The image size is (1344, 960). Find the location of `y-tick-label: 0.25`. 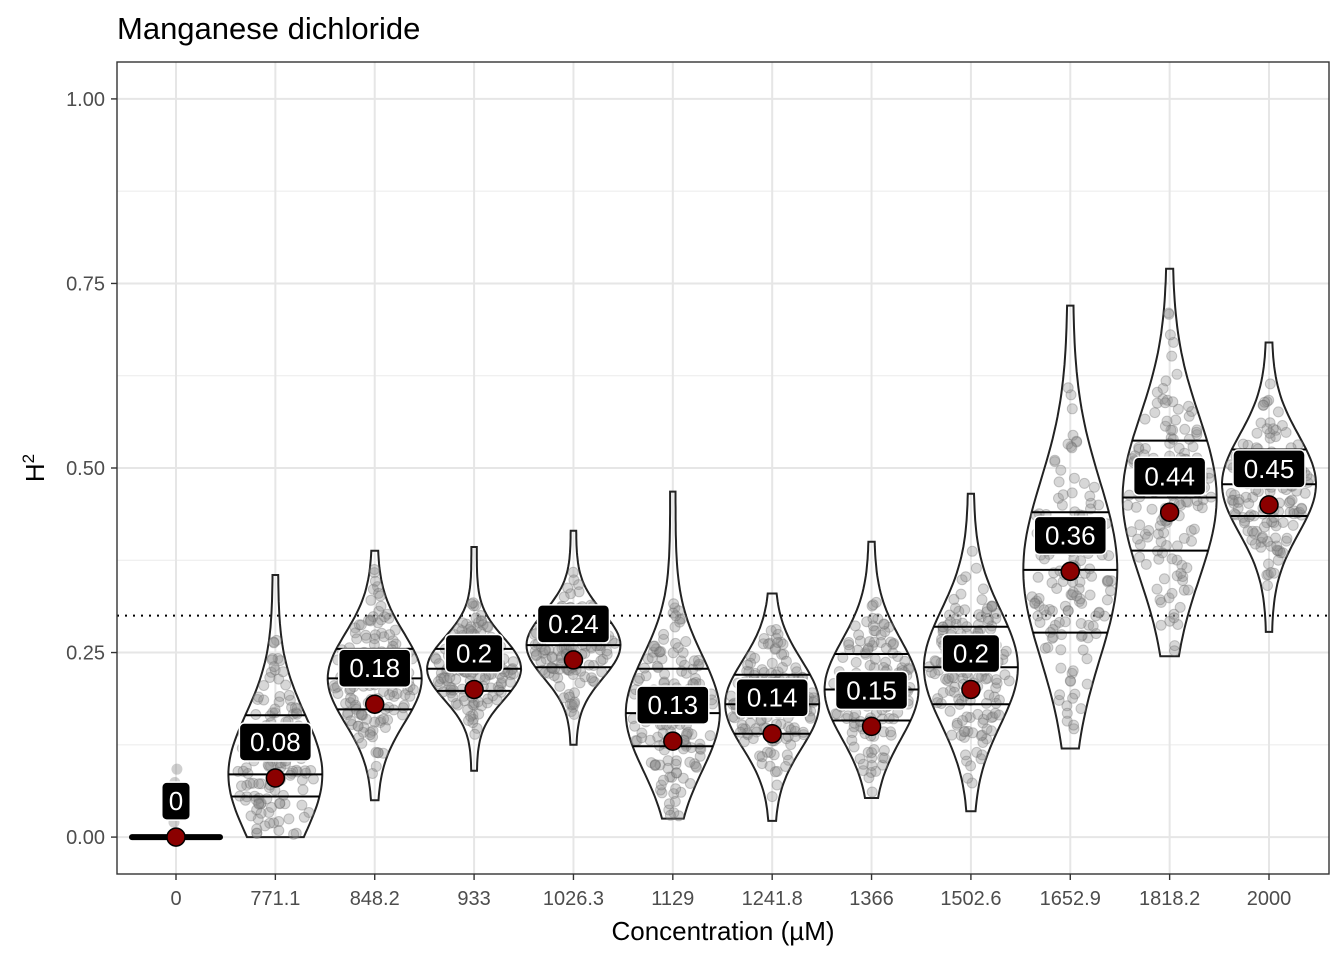

y-tick-label: 0.25 is located at coordinates (85, 654).